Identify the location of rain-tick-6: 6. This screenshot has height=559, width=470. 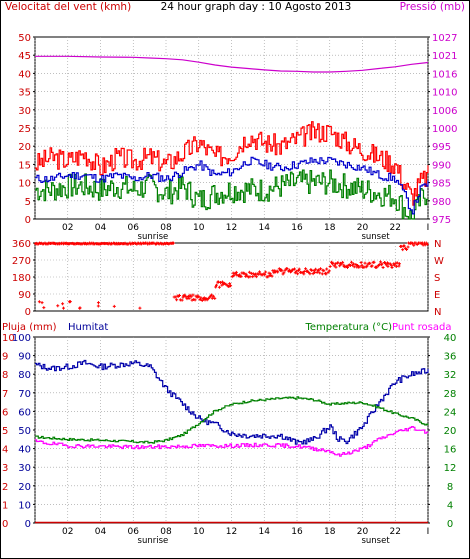
(5, 412).